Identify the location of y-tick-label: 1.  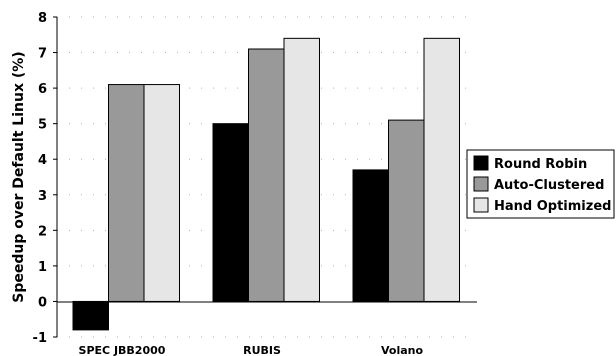
(42, 267).